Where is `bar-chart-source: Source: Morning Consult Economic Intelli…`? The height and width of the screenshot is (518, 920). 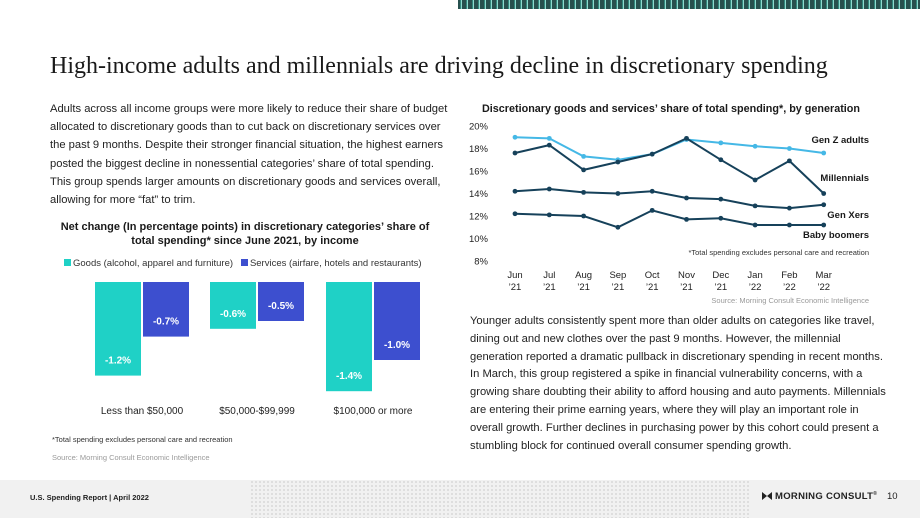 bar-chart-source: Source: Morning Consult Economic Intelli… is located at coordinates (131, 457).